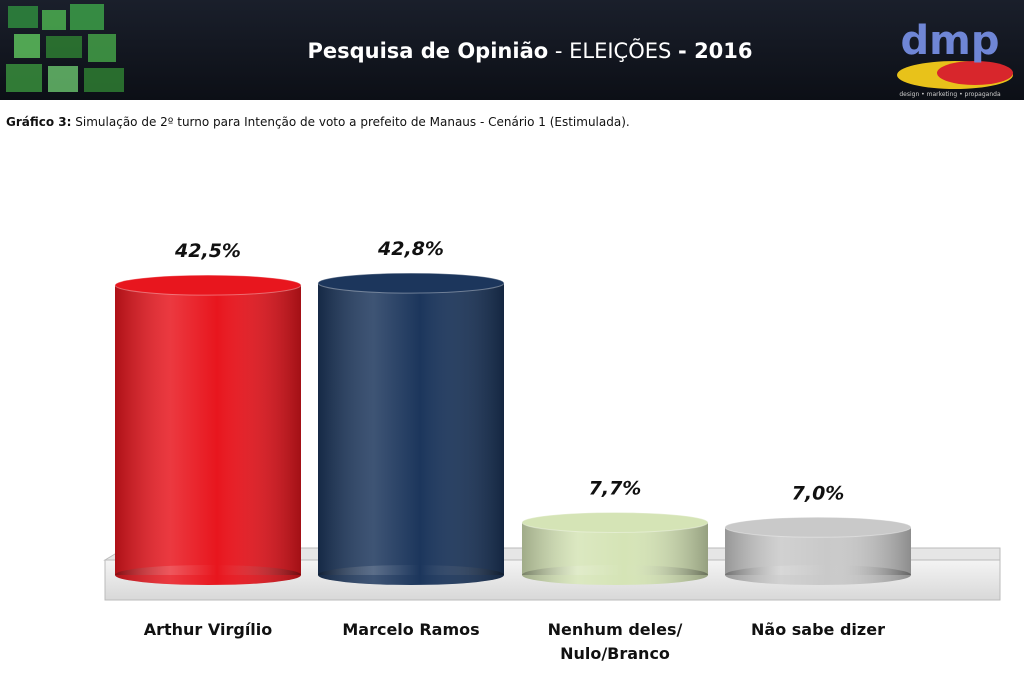 The width and height of the screenshot is (1024, 680). What do you see at coordinates (818, 493) in the screenshot?
I see `value-label: 7,0%` at bounding box center [818, 493].